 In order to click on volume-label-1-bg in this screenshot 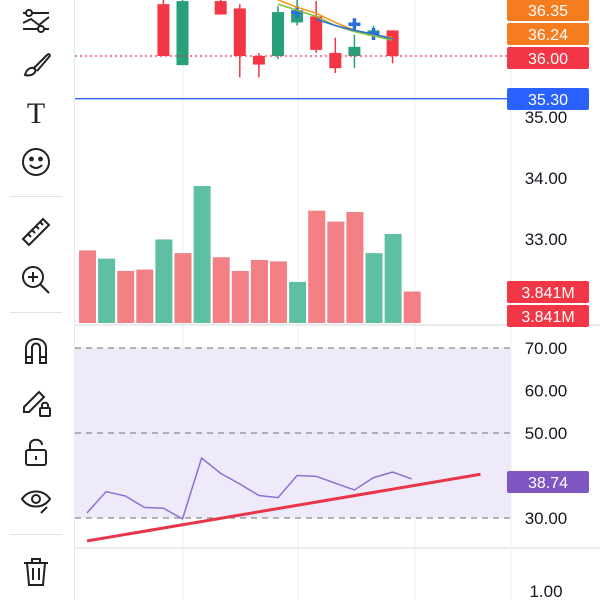, I will do `click(548, 292)`.